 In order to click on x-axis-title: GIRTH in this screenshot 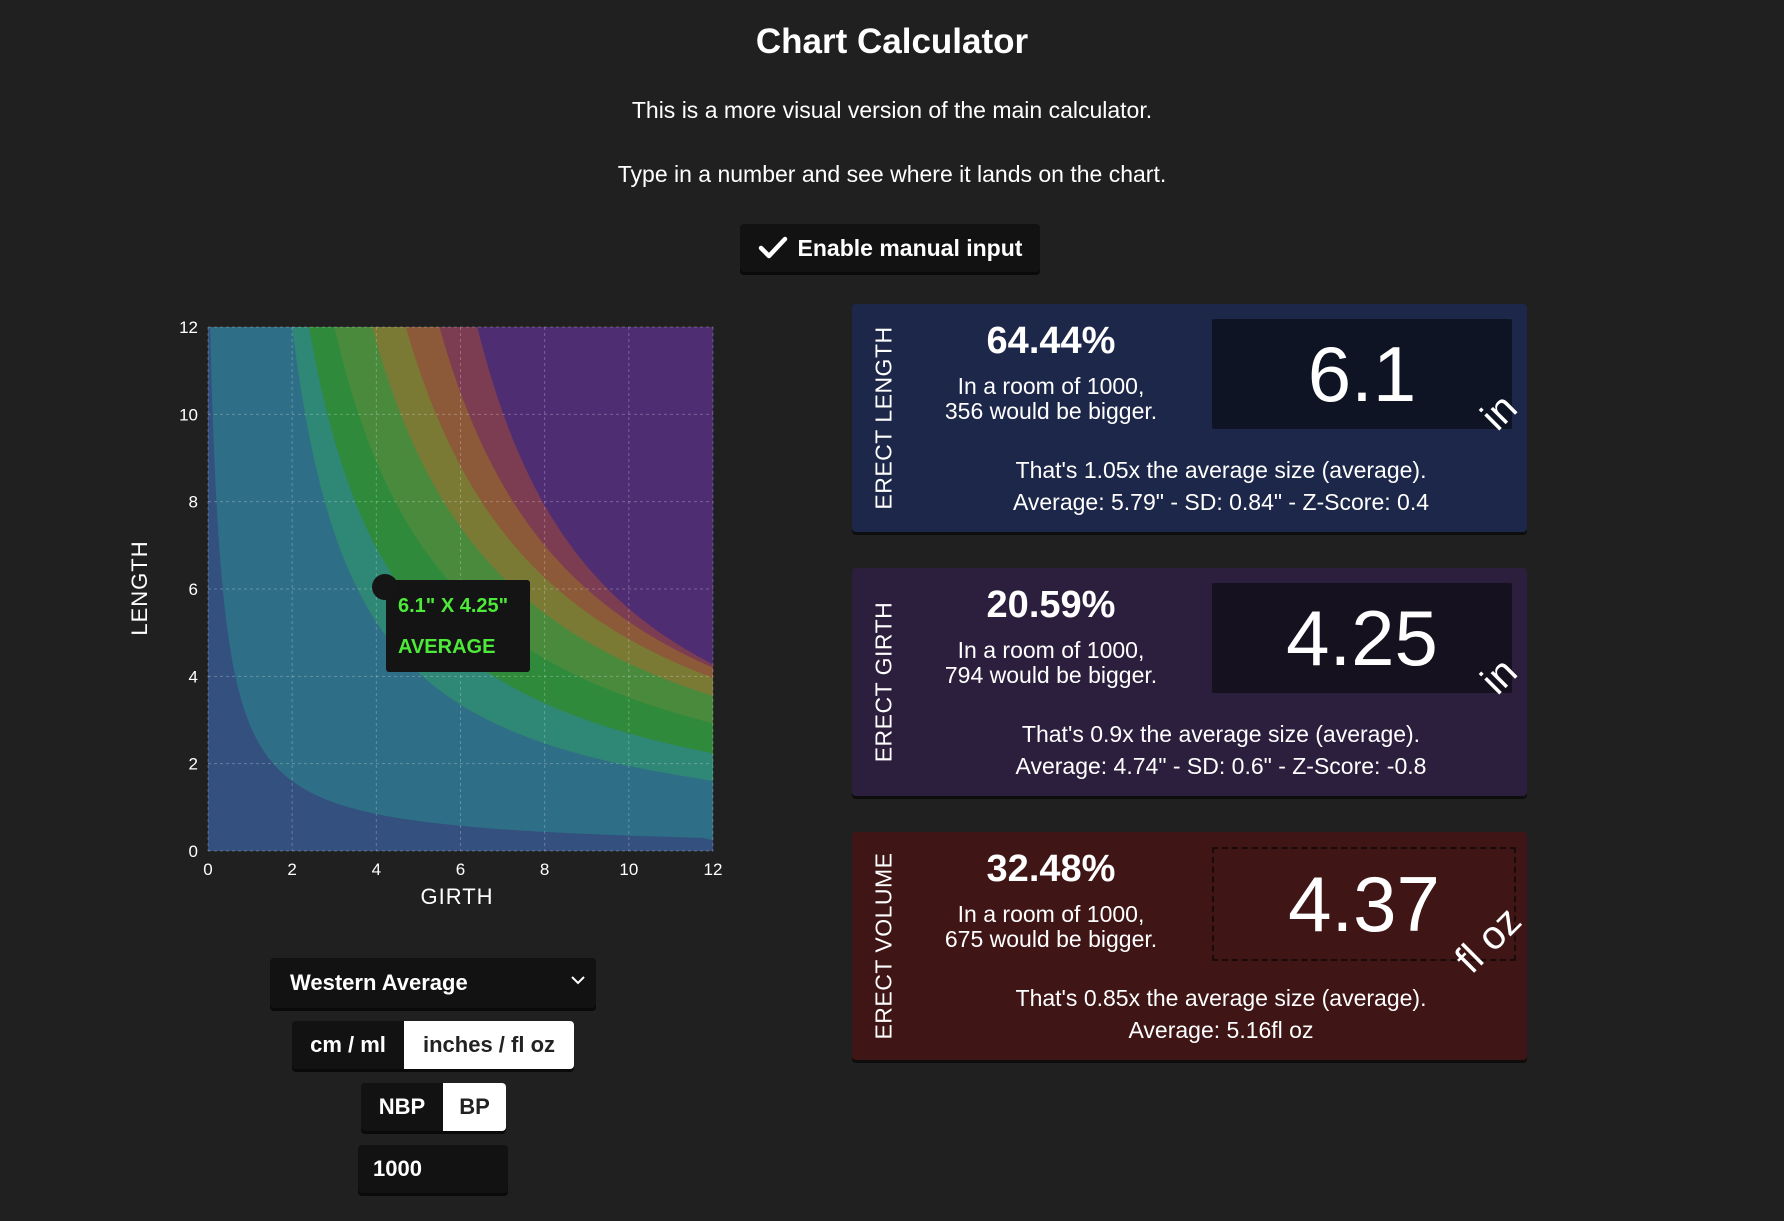, I will do `click(457, 896)`.